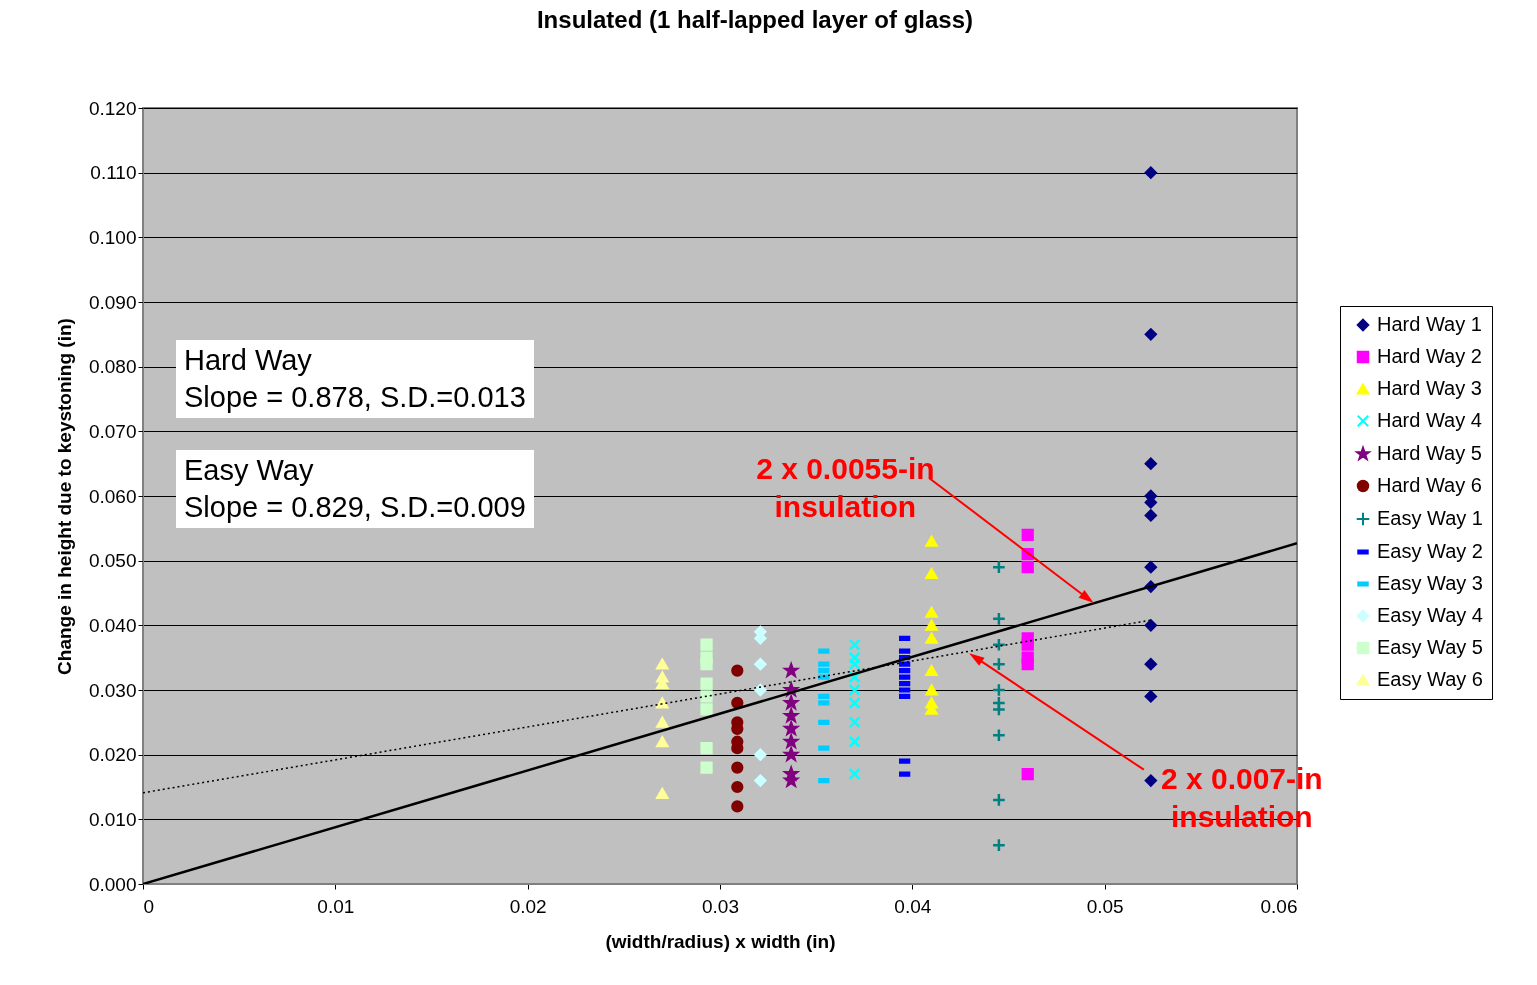  Describe the element at coordinates (1429, 485) in the screenshot. I see `legend-label: Hard Way 6` at that location.